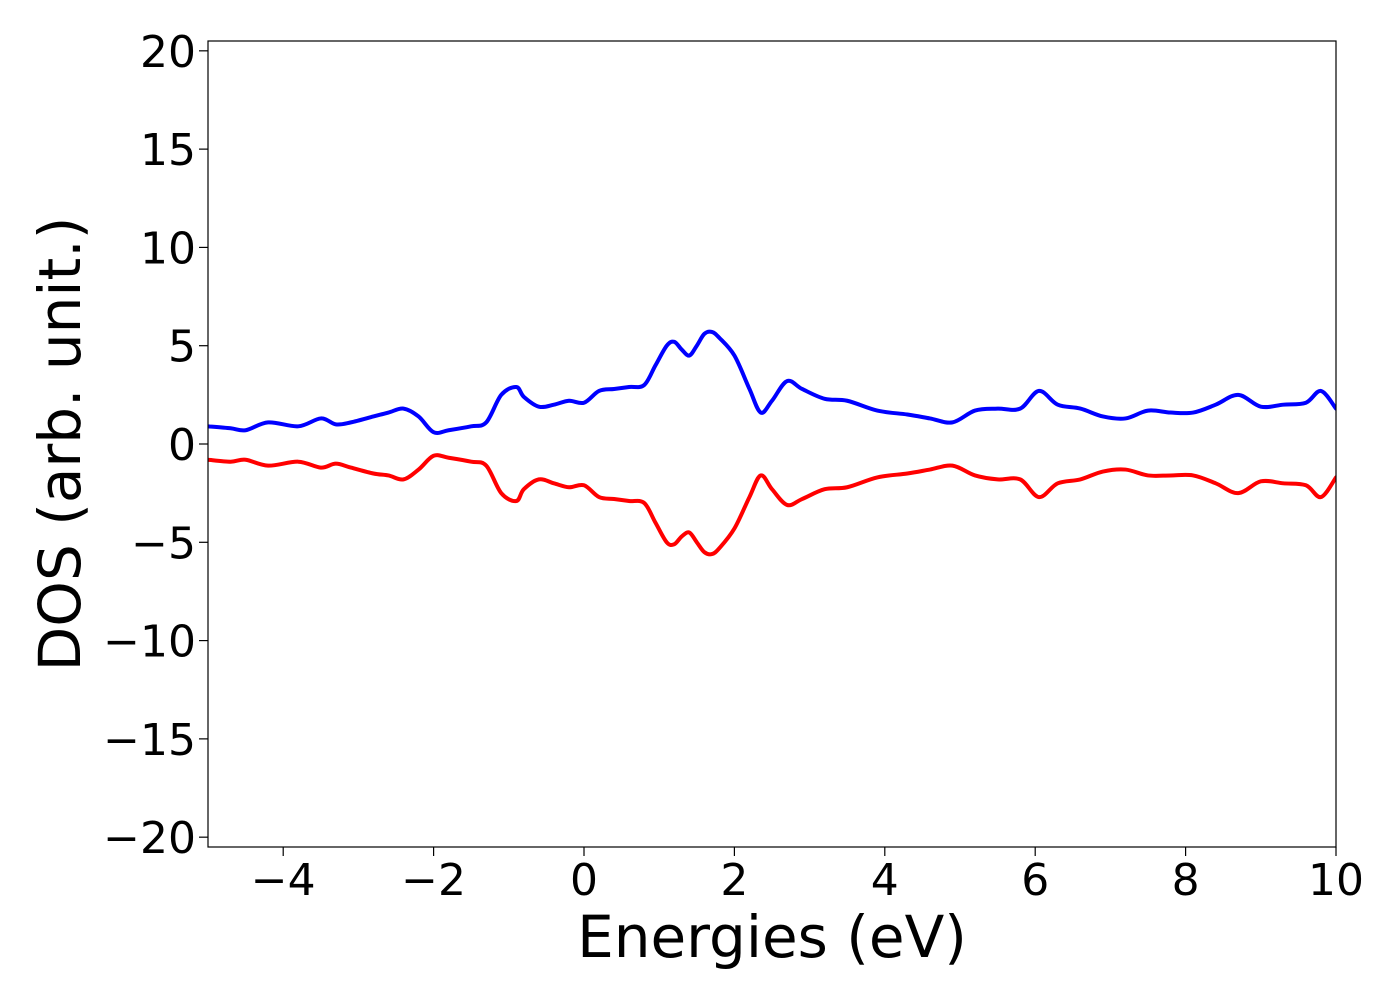 This screenshot has width=1400, height=1000. I want to click on y-tick-label: −15, so click(149, 740).